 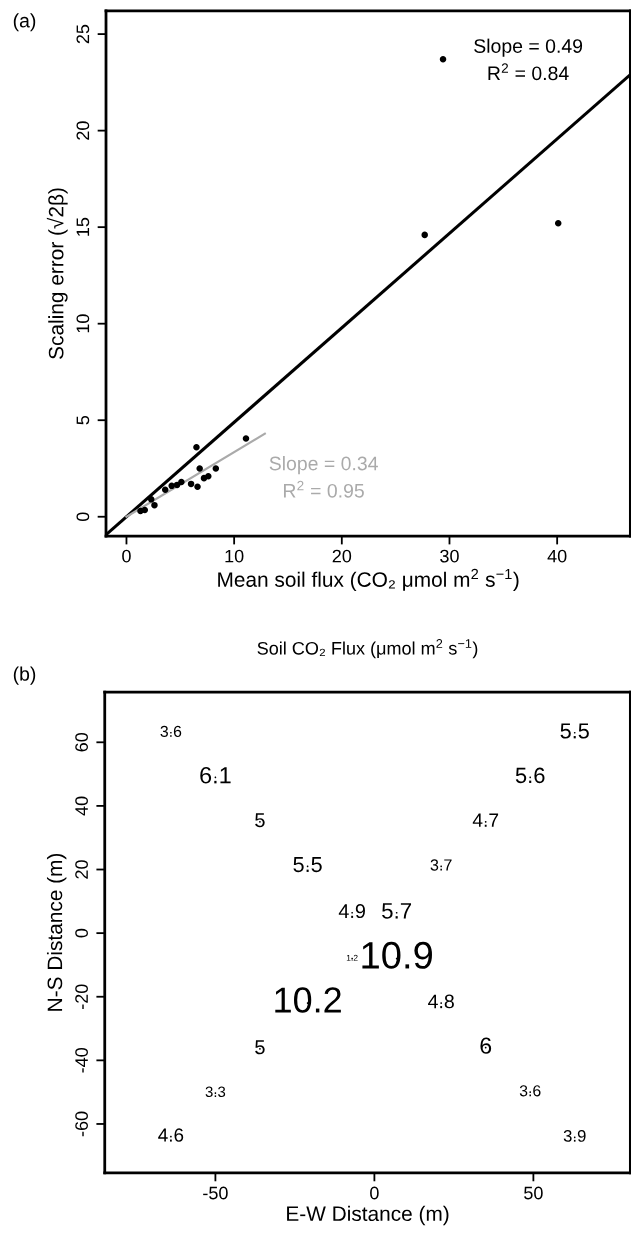 I want to click on x-tick-label: 20, so click(x=342, y=556).